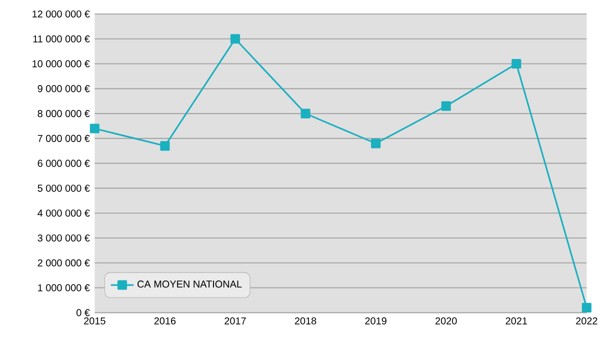 Image resolution: width=600 pixels, height=350 pixels. I want to click on y-tick-label: 9 000 000 €, so click(64, 88).